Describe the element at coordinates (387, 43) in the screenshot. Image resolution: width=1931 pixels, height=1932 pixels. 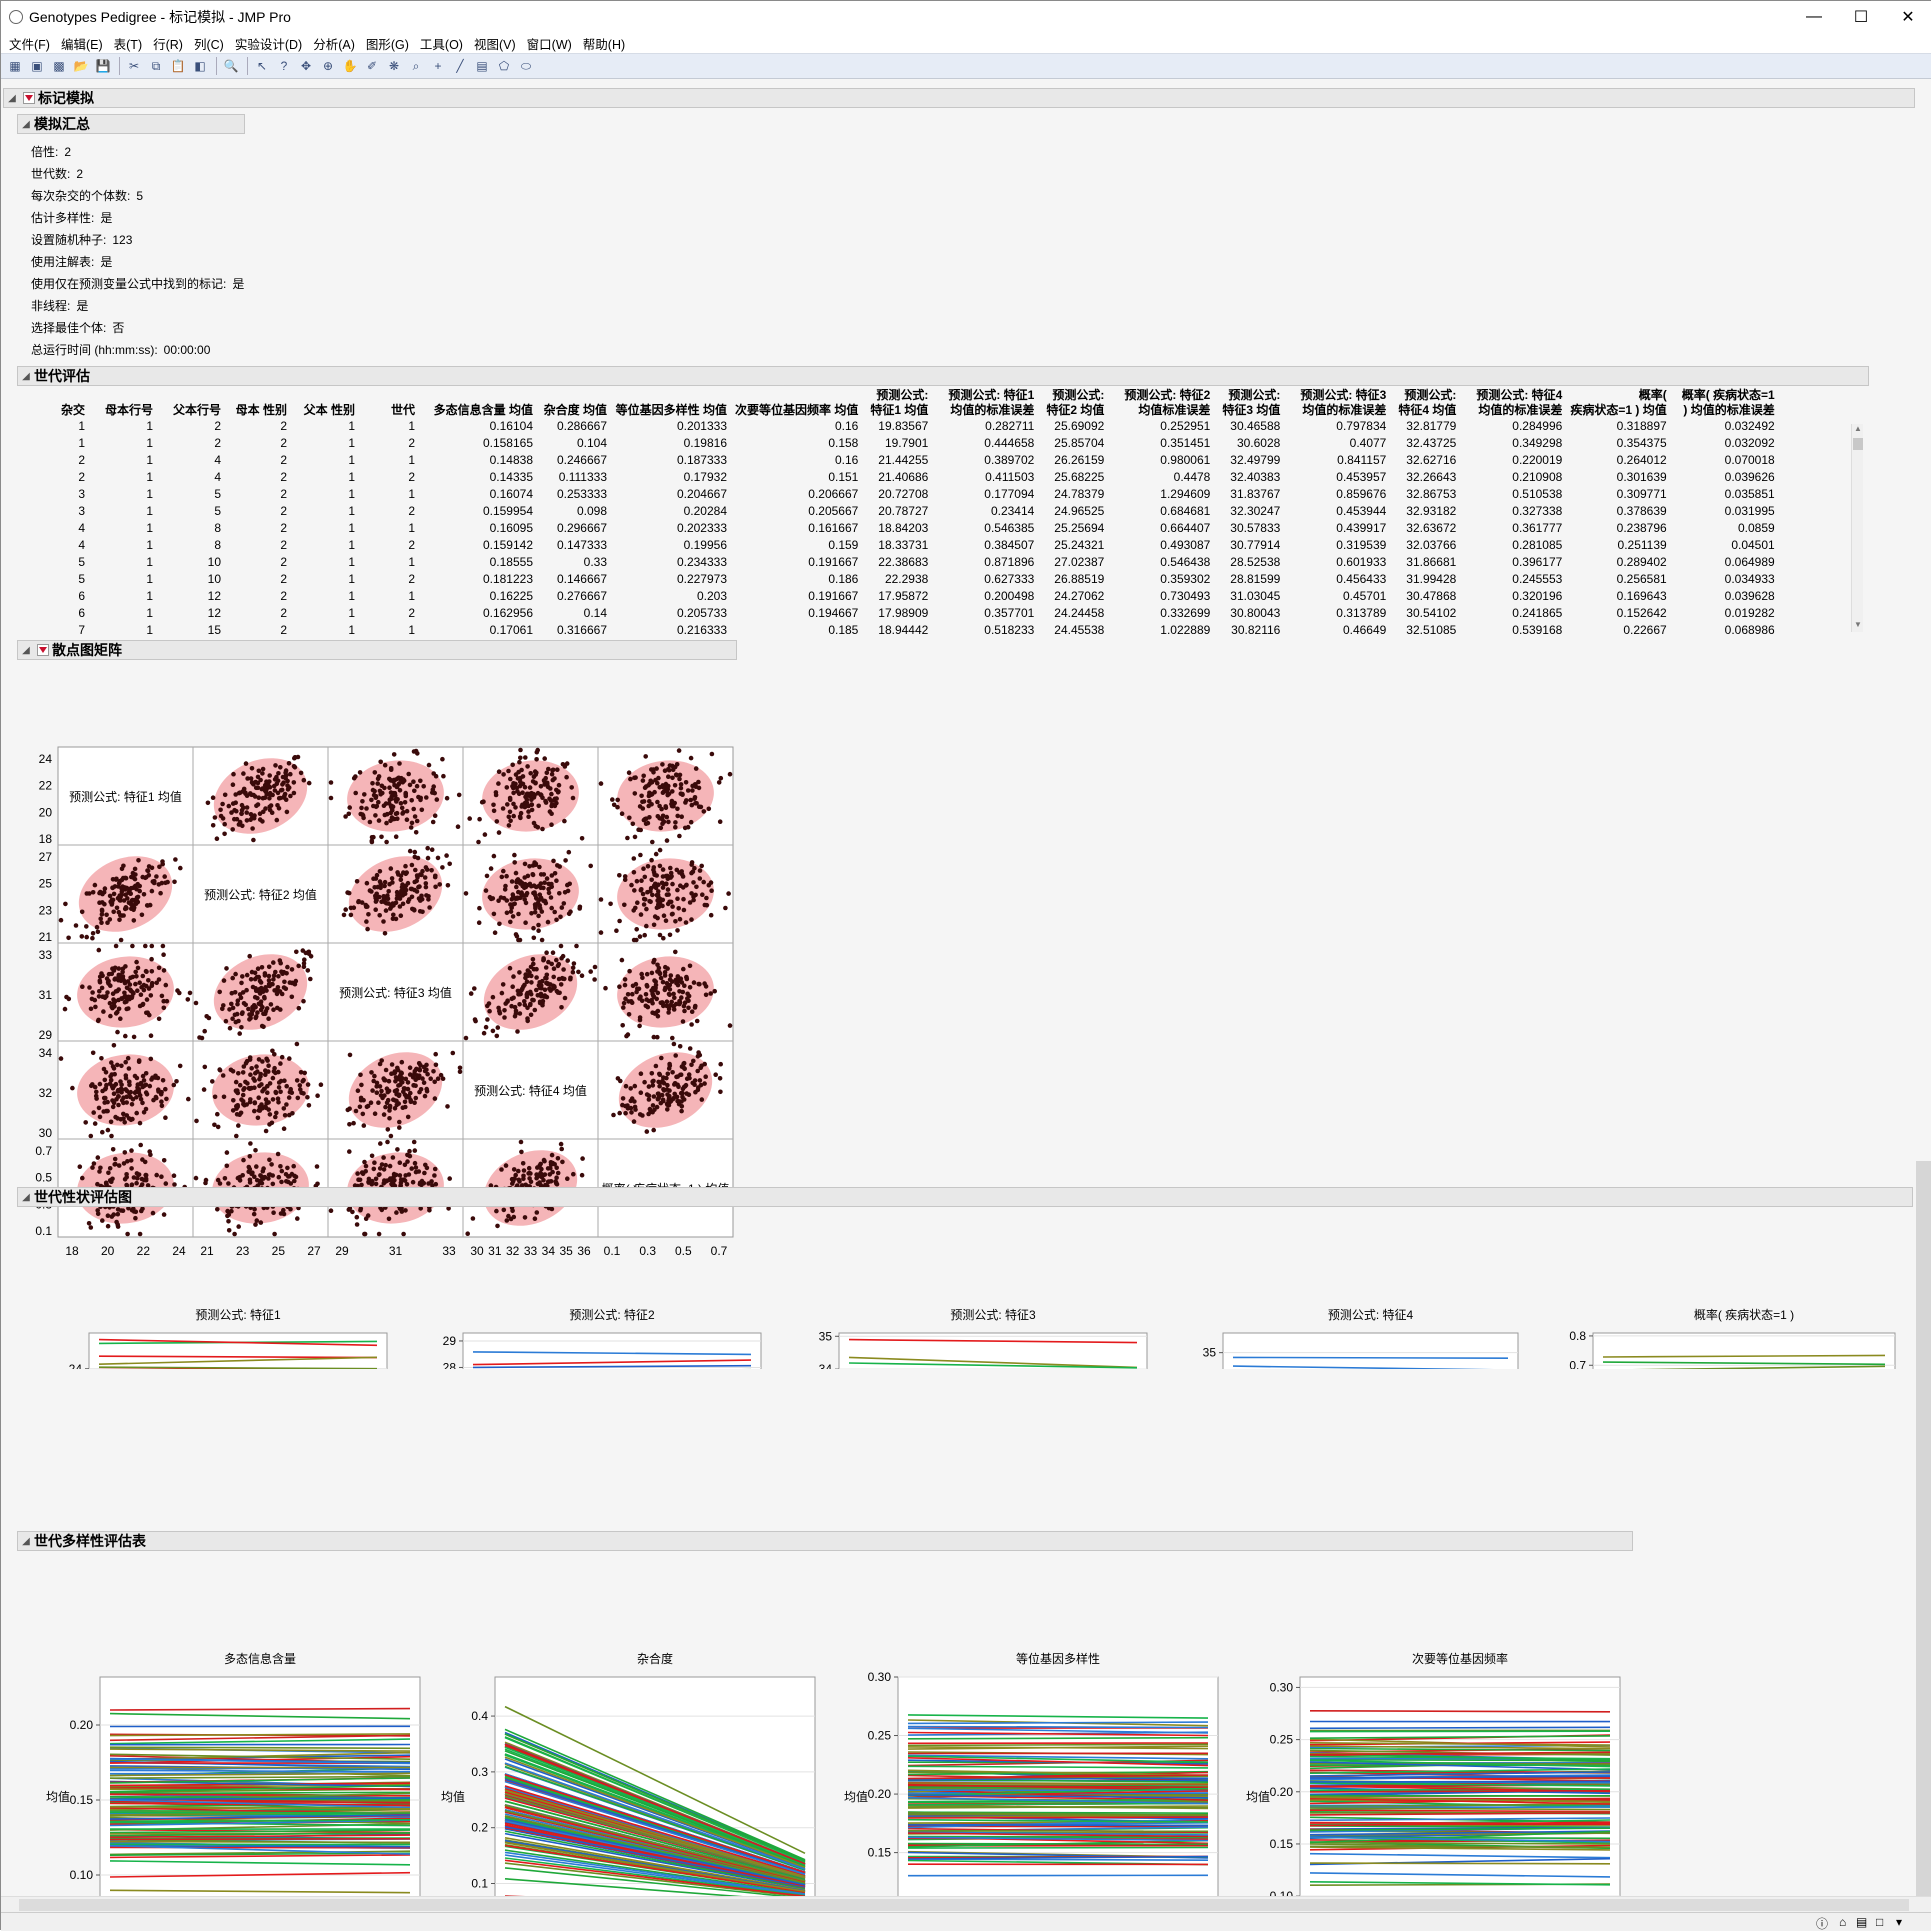
I see `menu-item-7: 图形(G)` at that location.